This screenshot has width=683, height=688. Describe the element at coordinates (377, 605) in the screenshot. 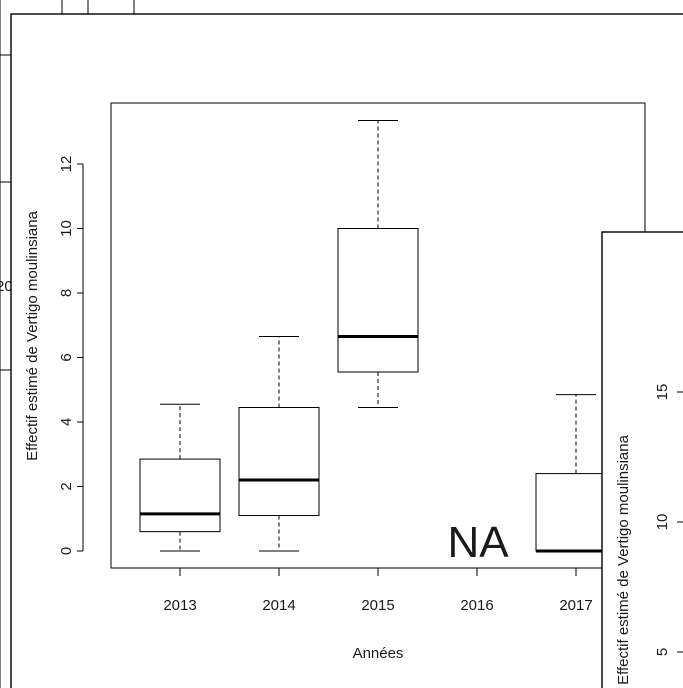

I see `x-tick-label: 2015` at that location.